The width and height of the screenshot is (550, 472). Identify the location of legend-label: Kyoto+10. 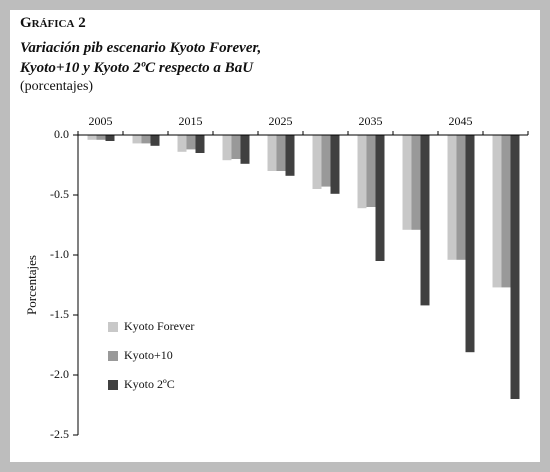
(148, 355).